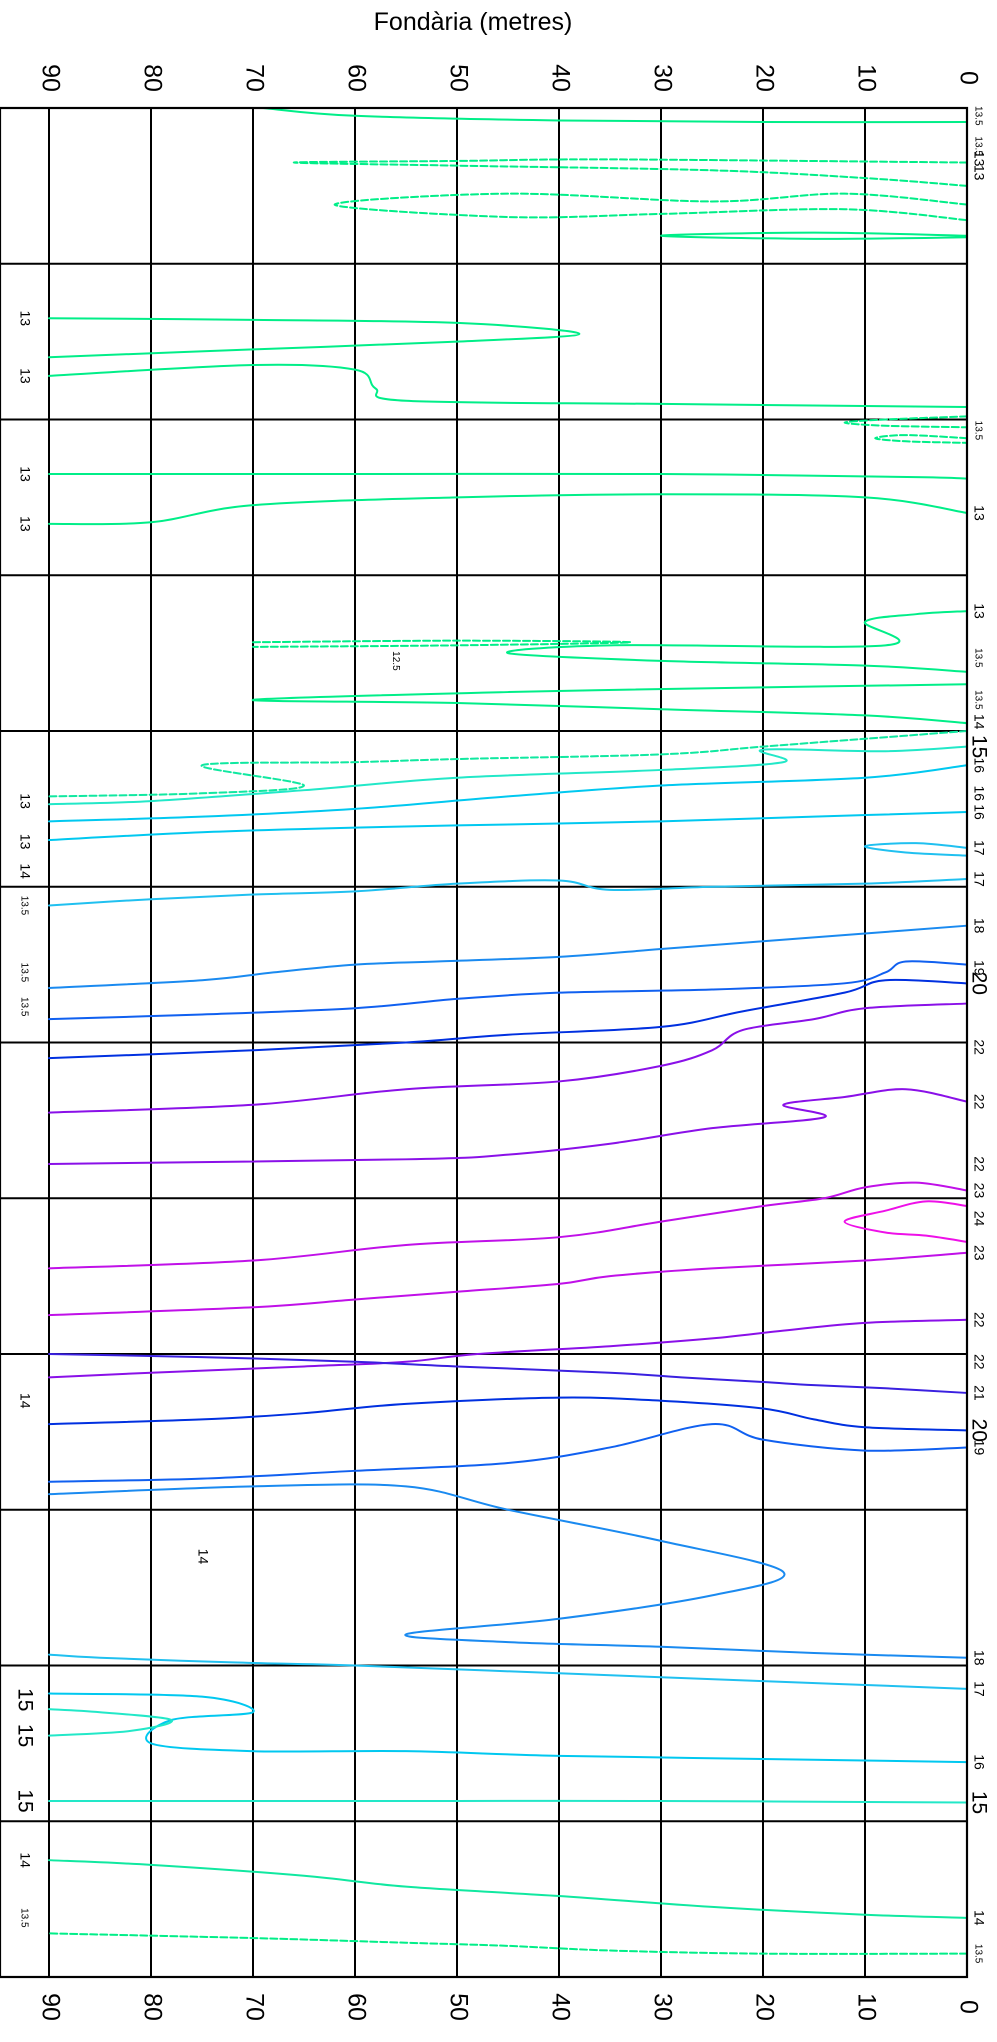 This screenshot has width=997, height=2042. What do you see at coordinates (978, 983) in the screenshot?
I see `contour-label-right: 20` at bounding box center [978, 983].